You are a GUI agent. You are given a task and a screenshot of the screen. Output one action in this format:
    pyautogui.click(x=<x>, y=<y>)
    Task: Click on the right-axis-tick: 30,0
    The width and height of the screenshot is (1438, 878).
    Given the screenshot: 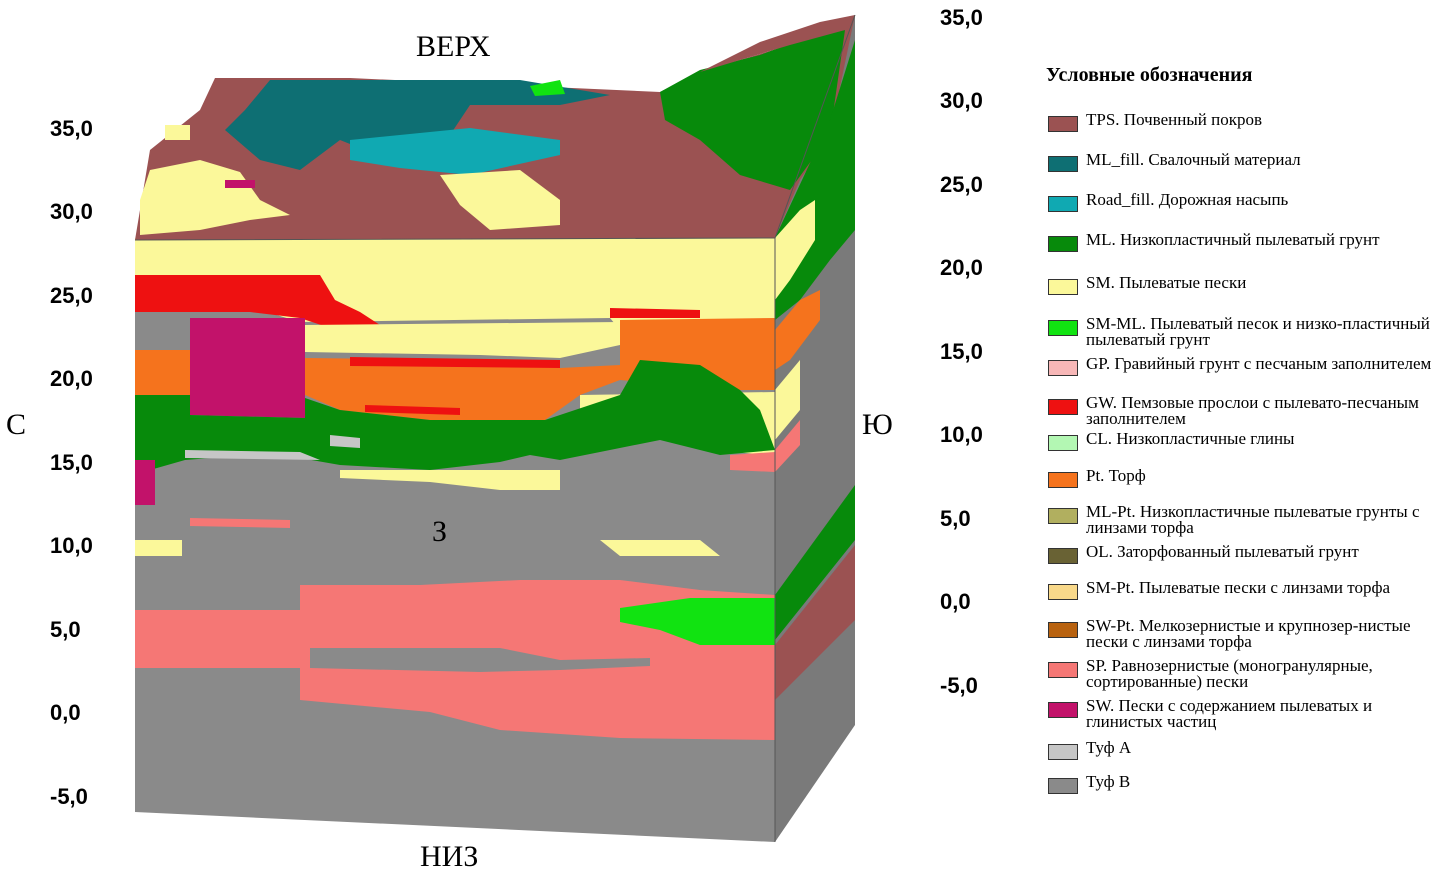 What is the action you would take?
    pyautogui.click(x=961, y=100)
    